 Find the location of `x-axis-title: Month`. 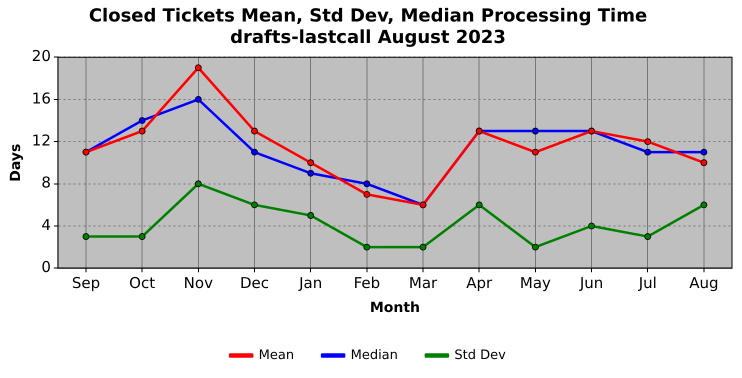

x-axis-title: Month is located at coordinates (395, 308).